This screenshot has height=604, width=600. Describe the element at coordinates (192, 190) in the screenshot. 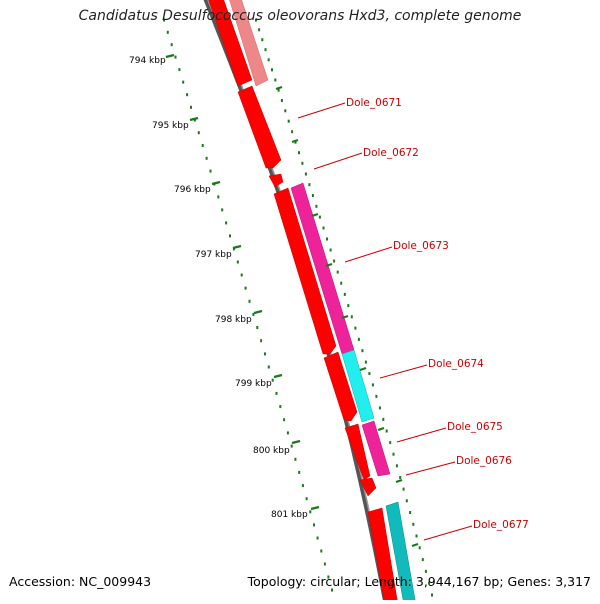

I see `ruler-label-796: 796 kbp` at that location.